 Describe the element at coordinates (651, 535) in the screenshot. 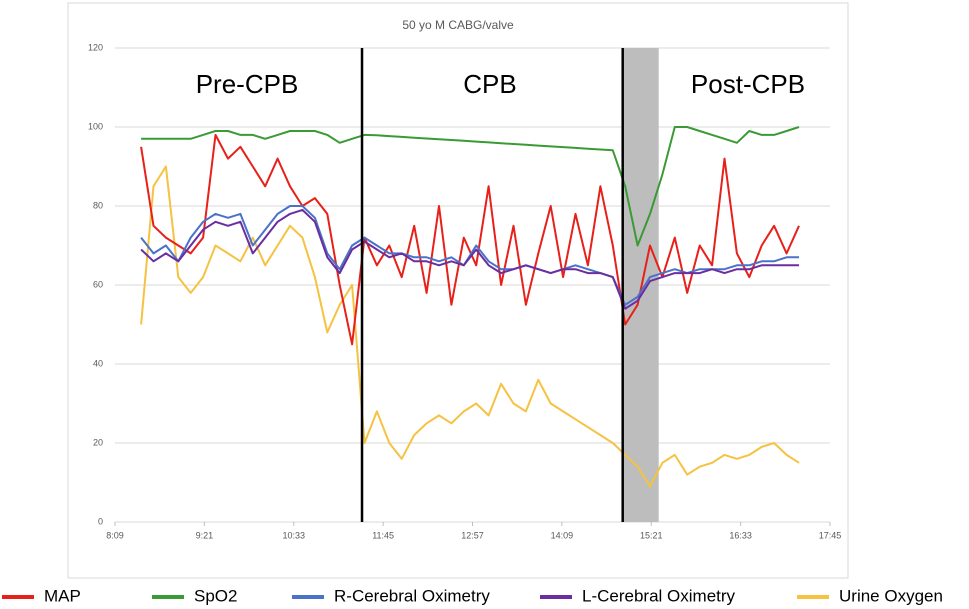

I see `x-tick-label: 15:21` at that location.